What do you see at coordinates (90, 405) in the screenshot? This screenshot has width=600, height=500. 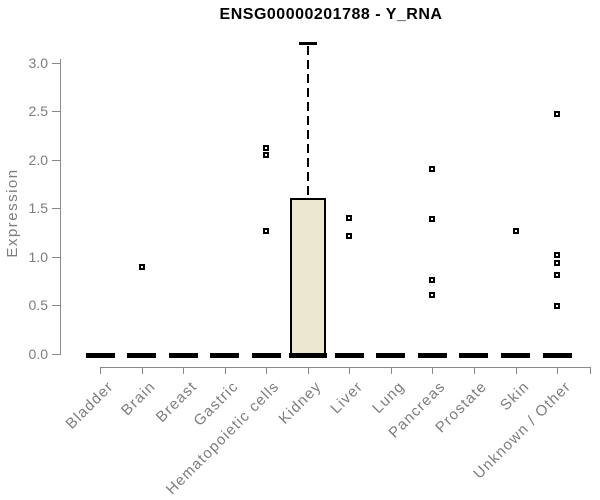 I see `x-tick-label: Bladder` at bounding box center [90, 405].